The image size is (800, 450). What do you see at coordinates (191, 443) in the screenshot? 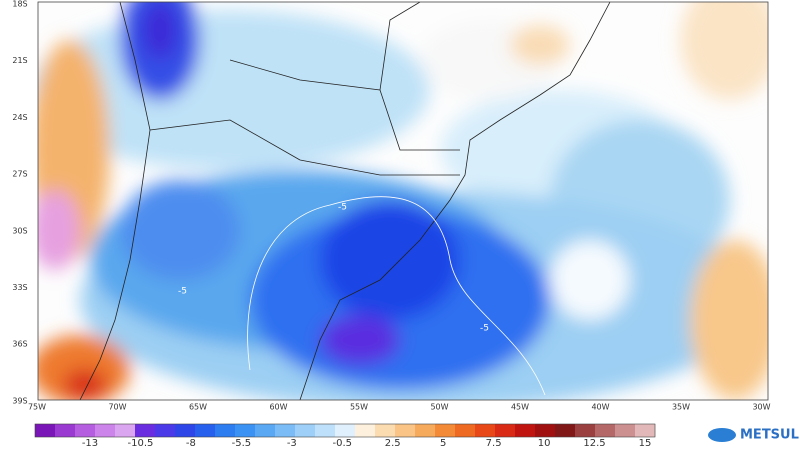
I see `colorbar-label: -8` at bounding box center [191, 443].